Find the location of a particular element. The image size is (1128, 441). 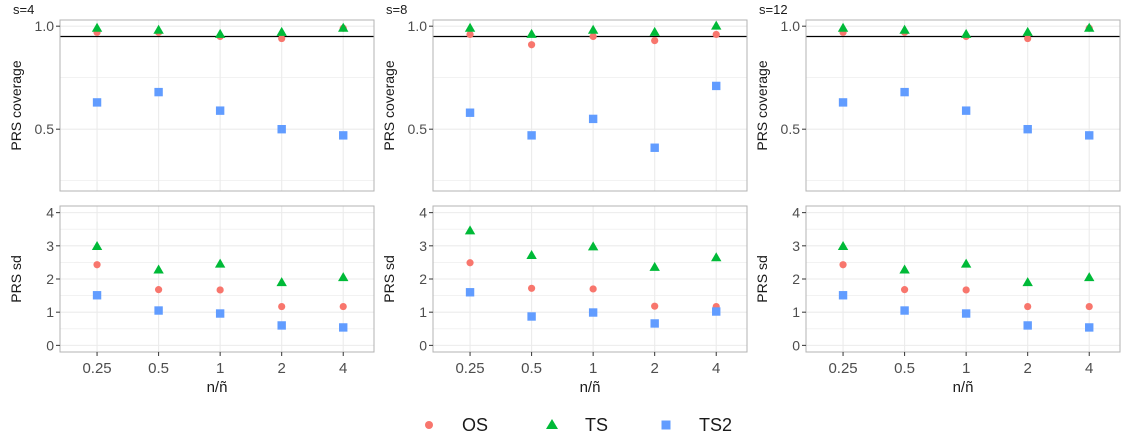

y-axis-label: PRS coverage is located at coordinates (389, 105).